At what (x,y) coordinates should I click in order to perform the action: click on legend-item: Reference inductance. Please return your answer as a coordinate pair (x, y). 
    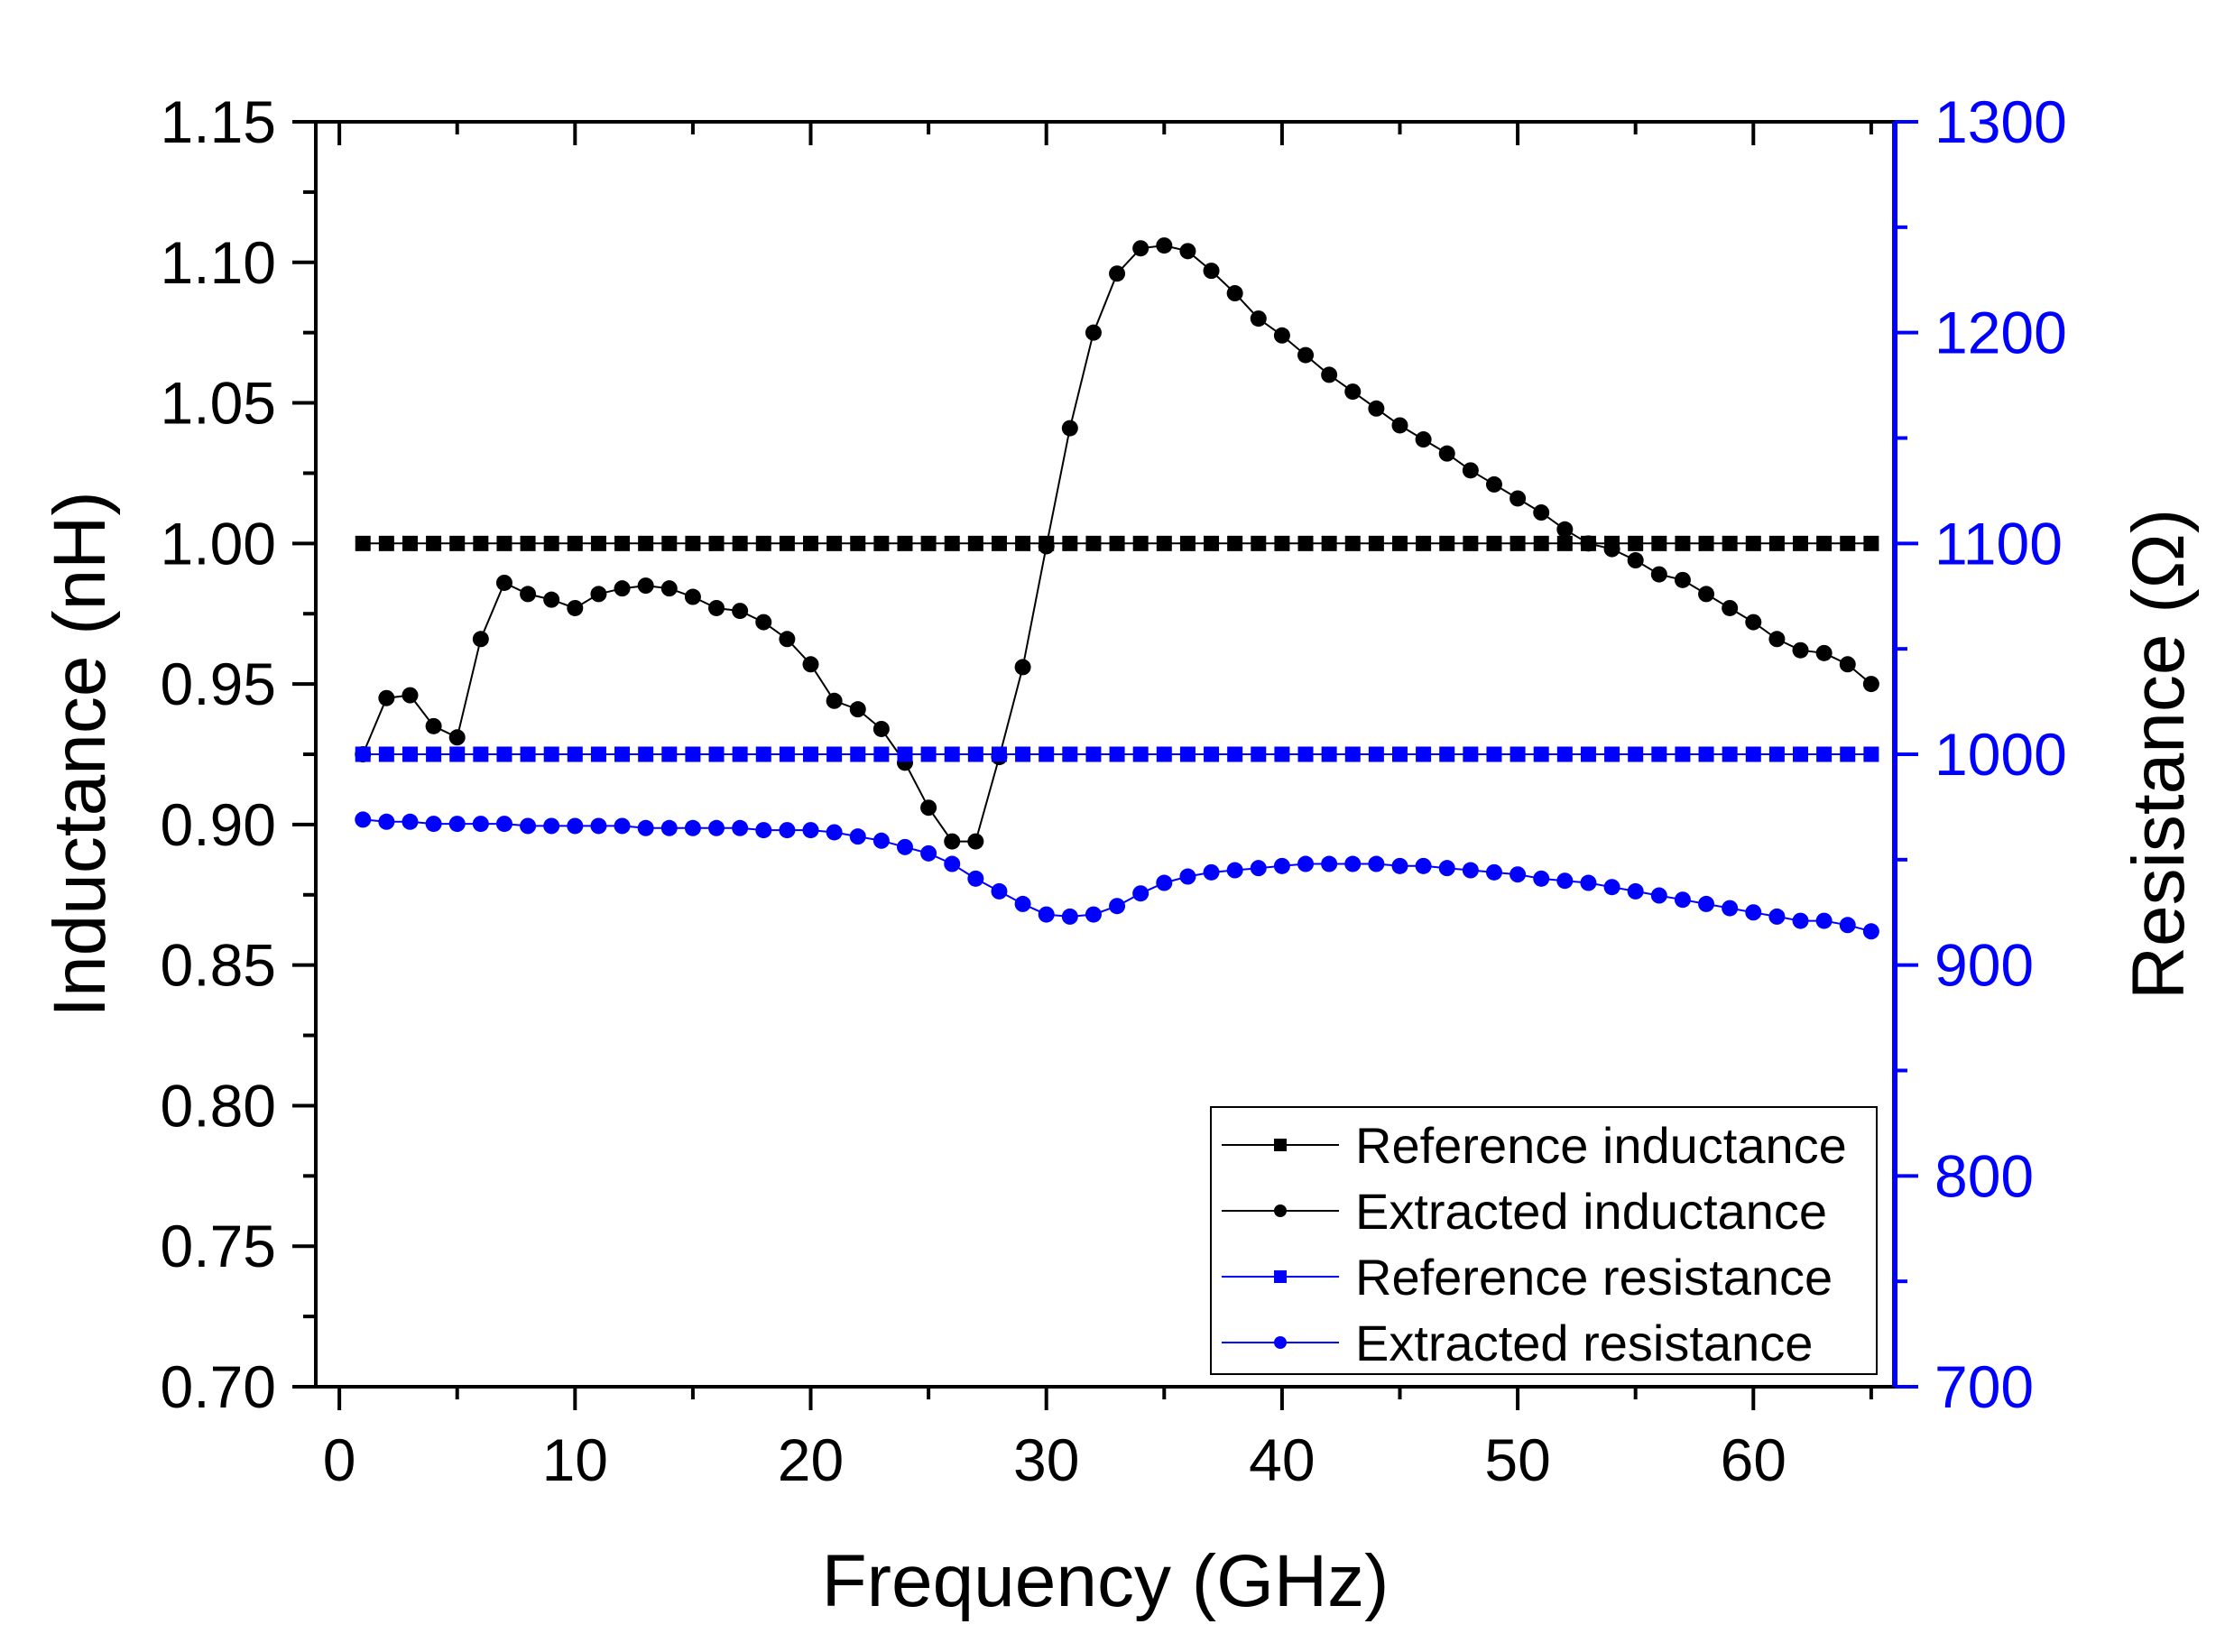
    Looking at the image, I should click on (1534, 1145).